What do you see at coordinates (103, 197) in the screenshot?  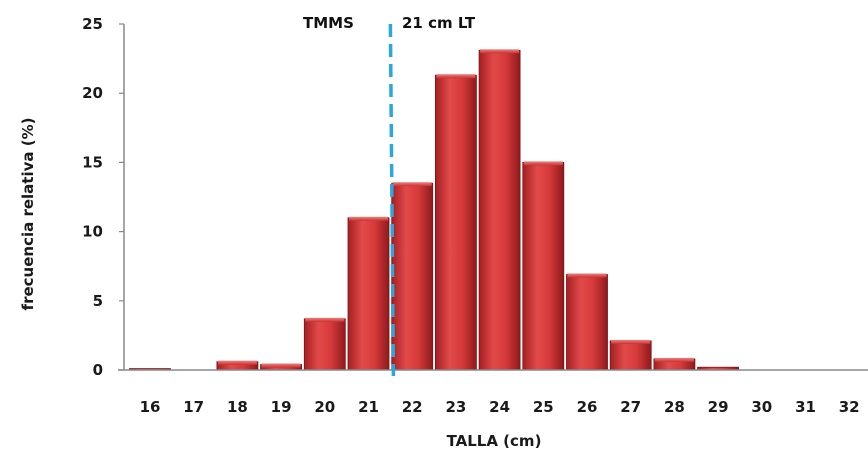 I see `y-ticks: 0 5 10 15 20 25` at bounding box center [103, 197].